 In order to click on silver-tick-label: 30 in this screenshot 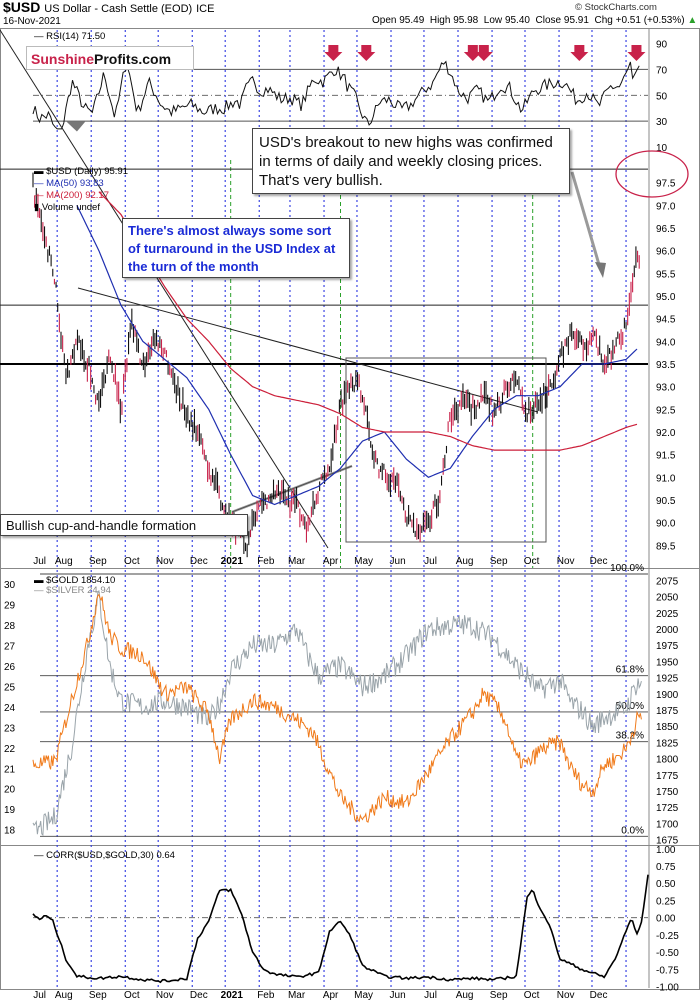, I will do `click(10, 585)`.